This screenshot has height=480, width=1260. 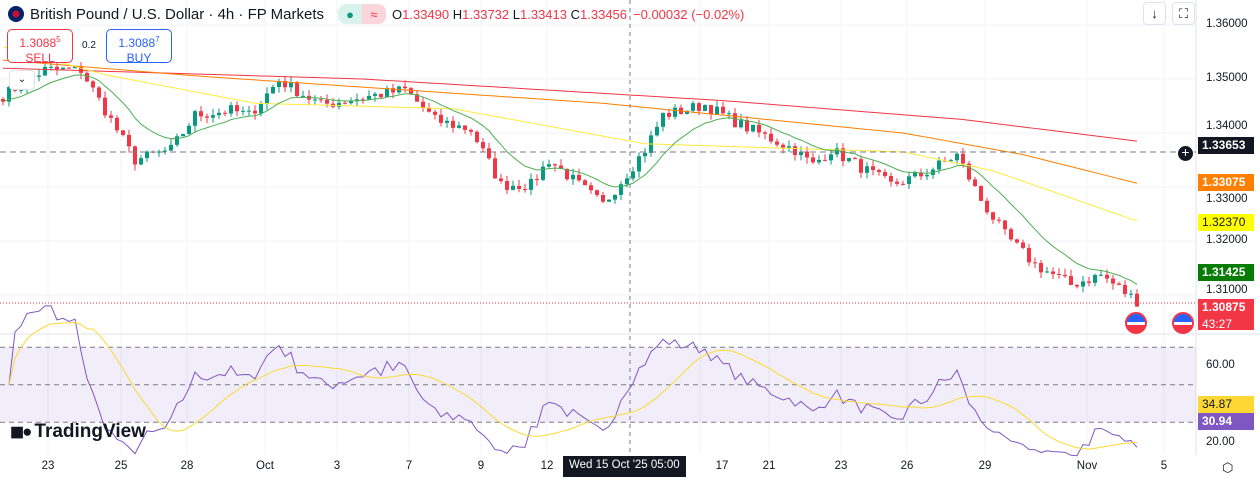 I want to click on sell-button: 1.30885 SELL, so click(x=40, y=47).